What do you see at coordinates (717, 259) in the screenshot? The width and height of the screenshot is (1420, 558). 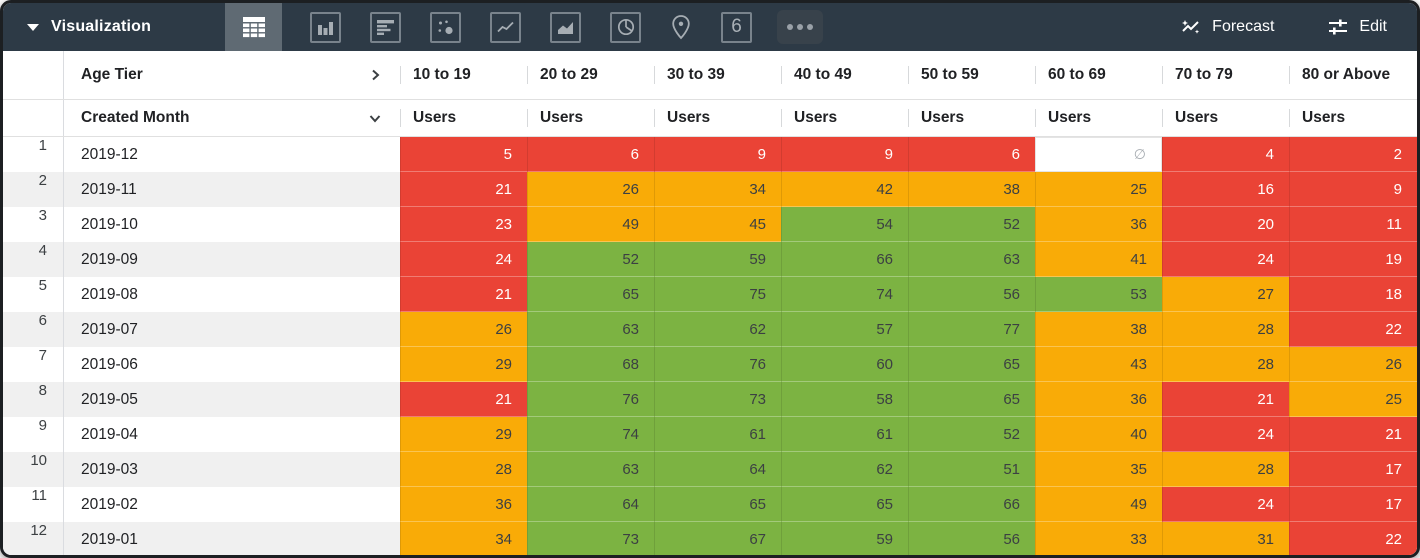 I see `value-cell: 59` at bounding box center [717, 259].